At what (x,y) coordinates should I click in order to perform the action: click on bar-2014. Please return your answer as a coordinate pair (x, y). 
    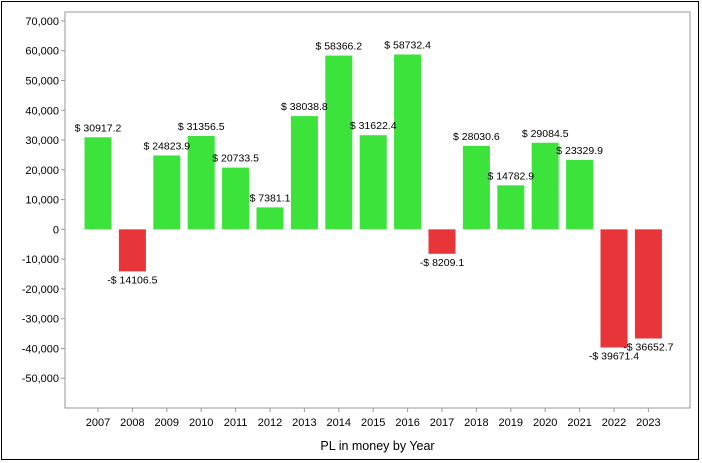
    Looking at the image, I should click on (339, 142).